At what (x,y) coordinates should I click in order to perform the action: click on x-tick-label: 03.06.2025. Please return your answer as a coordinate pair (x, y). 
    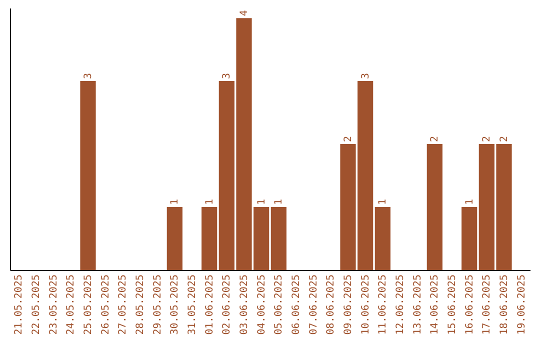
    Looking at the image, I should click on (244, 304).